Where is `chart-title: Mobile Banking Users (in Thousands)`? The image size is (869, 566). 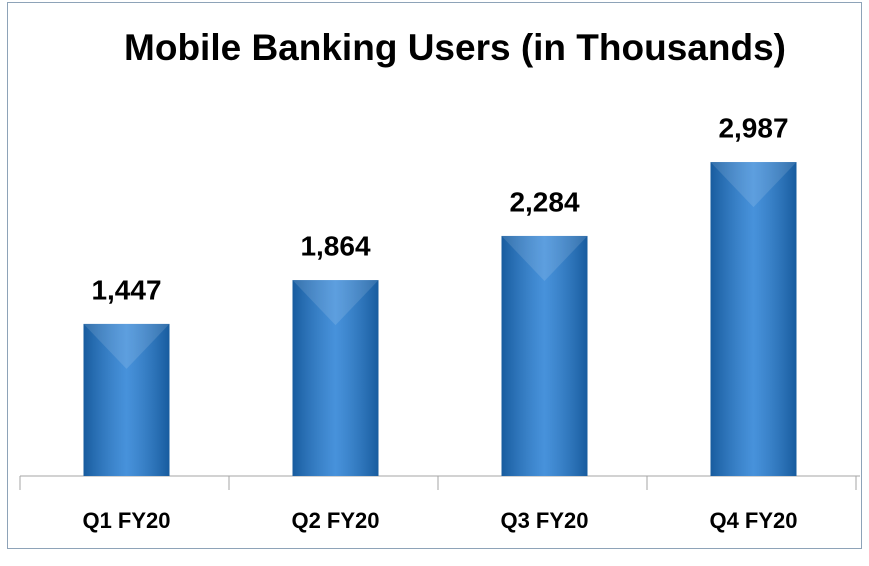 chart-title: Mobile Banking Users (in Thousands) is located at coordinates (455, 47).